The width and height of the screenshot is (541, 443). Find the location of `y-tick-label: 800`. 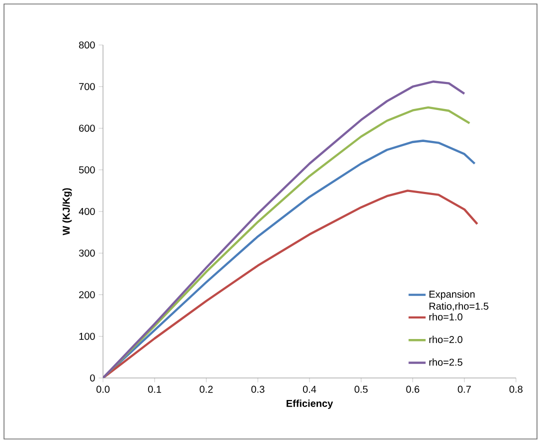

y-tick-label: 800 is located at coordinates (87, 45).